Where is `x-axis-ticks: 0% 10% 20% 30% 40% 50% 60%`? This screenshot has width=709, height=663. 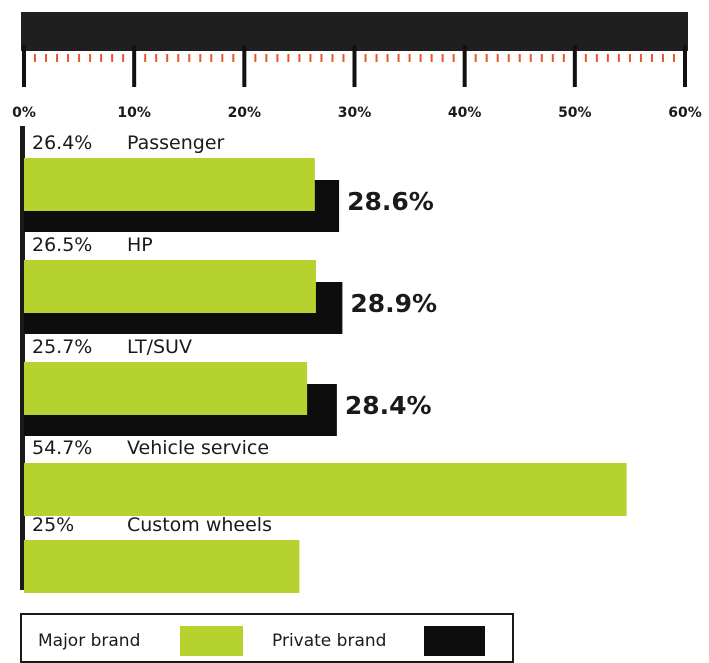
x-axis-ticks: 0% 10% 20% 30% 40% 50% 60% is located at coordinates (357, 83).